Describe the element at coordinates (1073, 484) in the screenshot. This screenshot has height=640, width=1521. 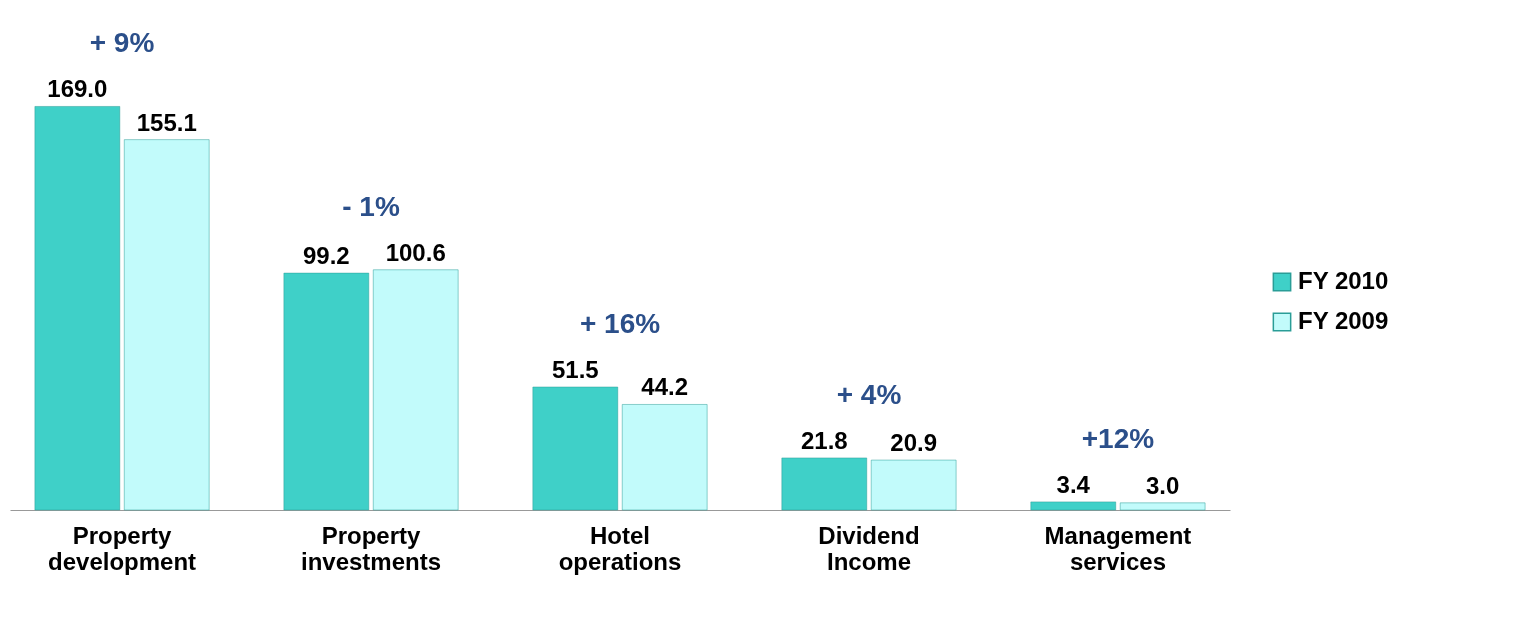
I see `data-label: 3.4` at that location.